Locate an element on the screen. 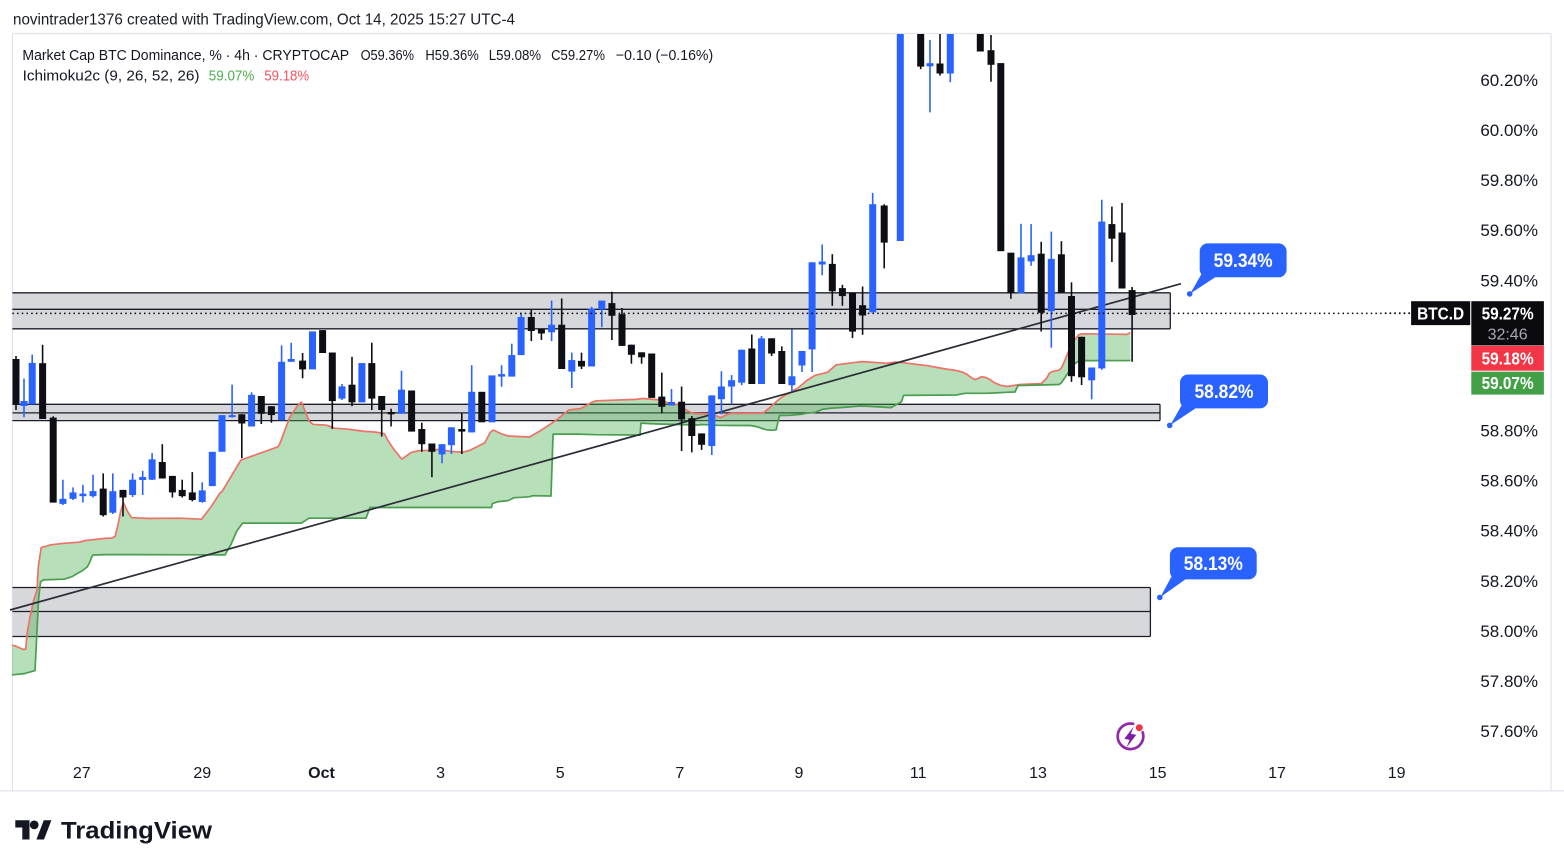 The image size is (1564, 868). svg-text: 19 is located at coordinates (1397, 773).